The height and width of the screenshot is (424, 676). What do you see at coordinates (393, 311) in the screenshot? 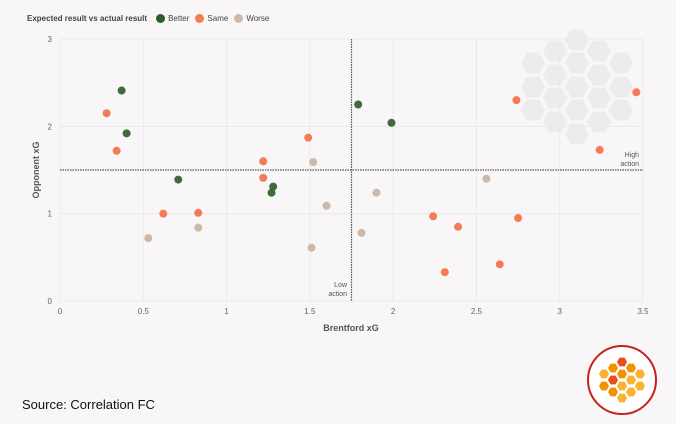
I see `x-tick-label: 2` at bounding box center [393, 311].